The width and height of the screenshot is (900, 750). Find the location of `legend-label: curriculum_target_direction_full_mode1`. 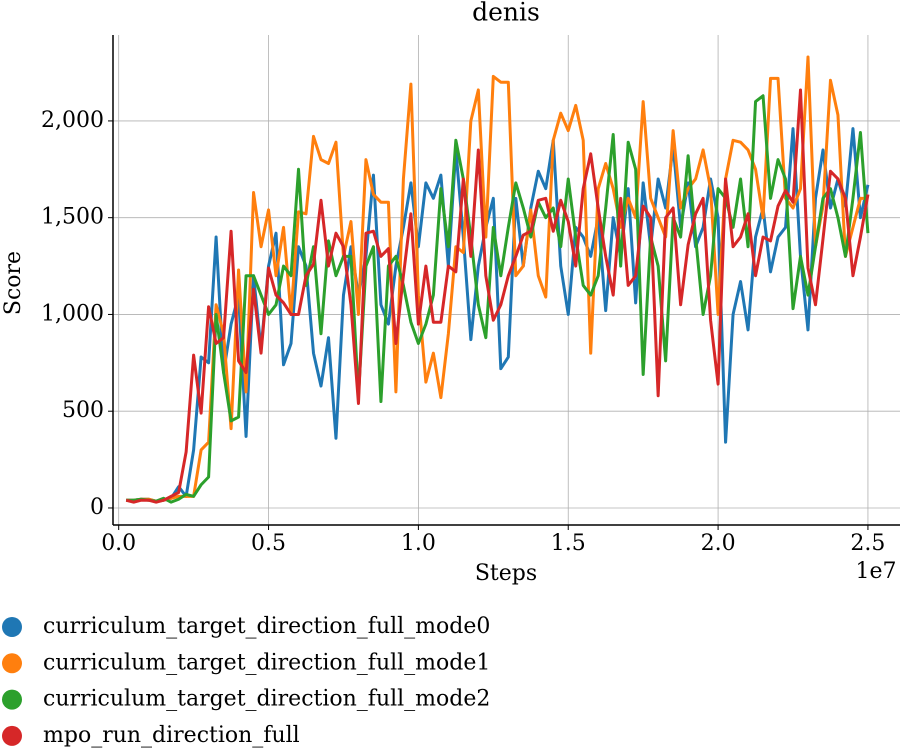

legend-label: curriculum_target_direction_full_mode1 is located at coordinates (266, 662).